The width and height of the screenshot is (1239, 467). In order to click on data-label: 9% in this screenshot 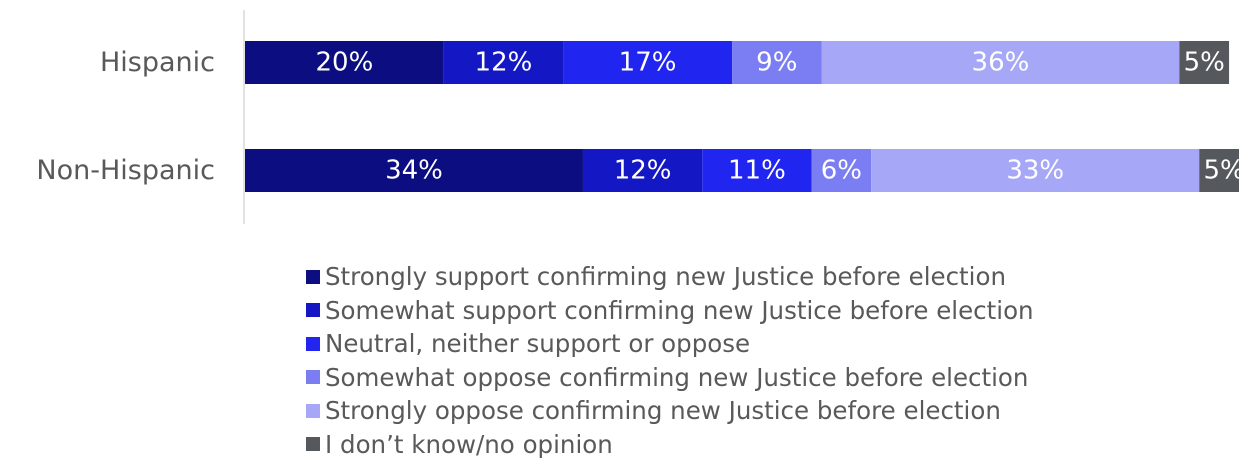, I will do `click(776, 63)`.